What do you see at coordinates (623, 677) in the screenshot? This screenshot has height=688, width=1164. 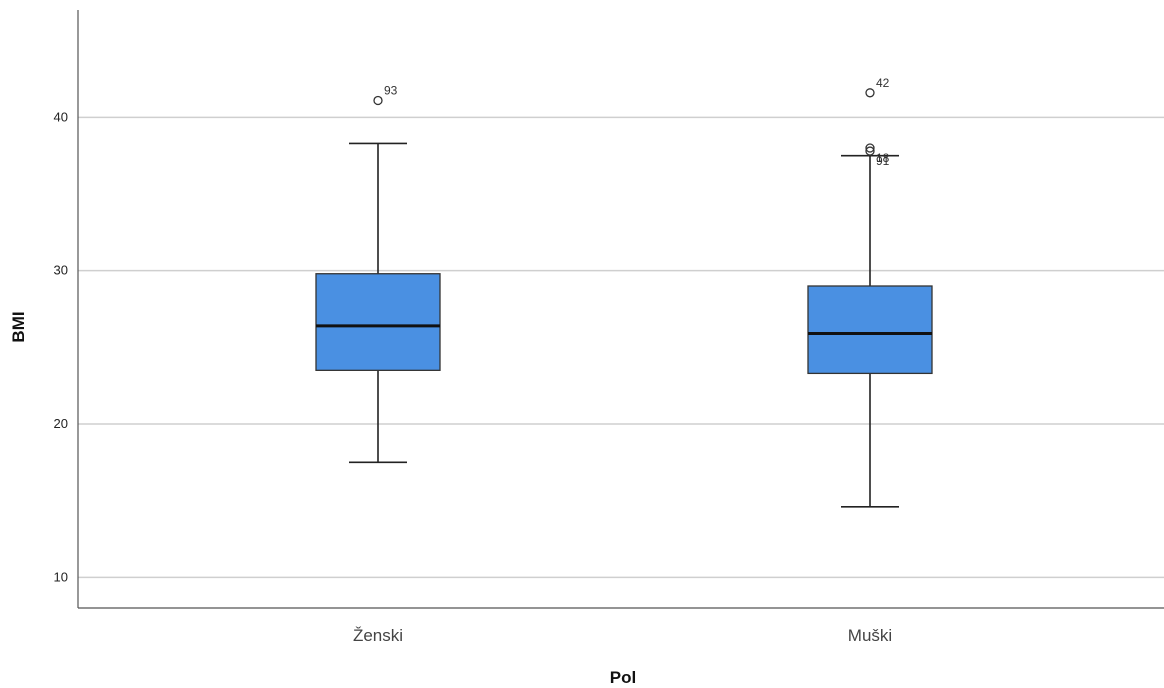 I see `x-axis-title: Pol` at bounding box center [623, 677].